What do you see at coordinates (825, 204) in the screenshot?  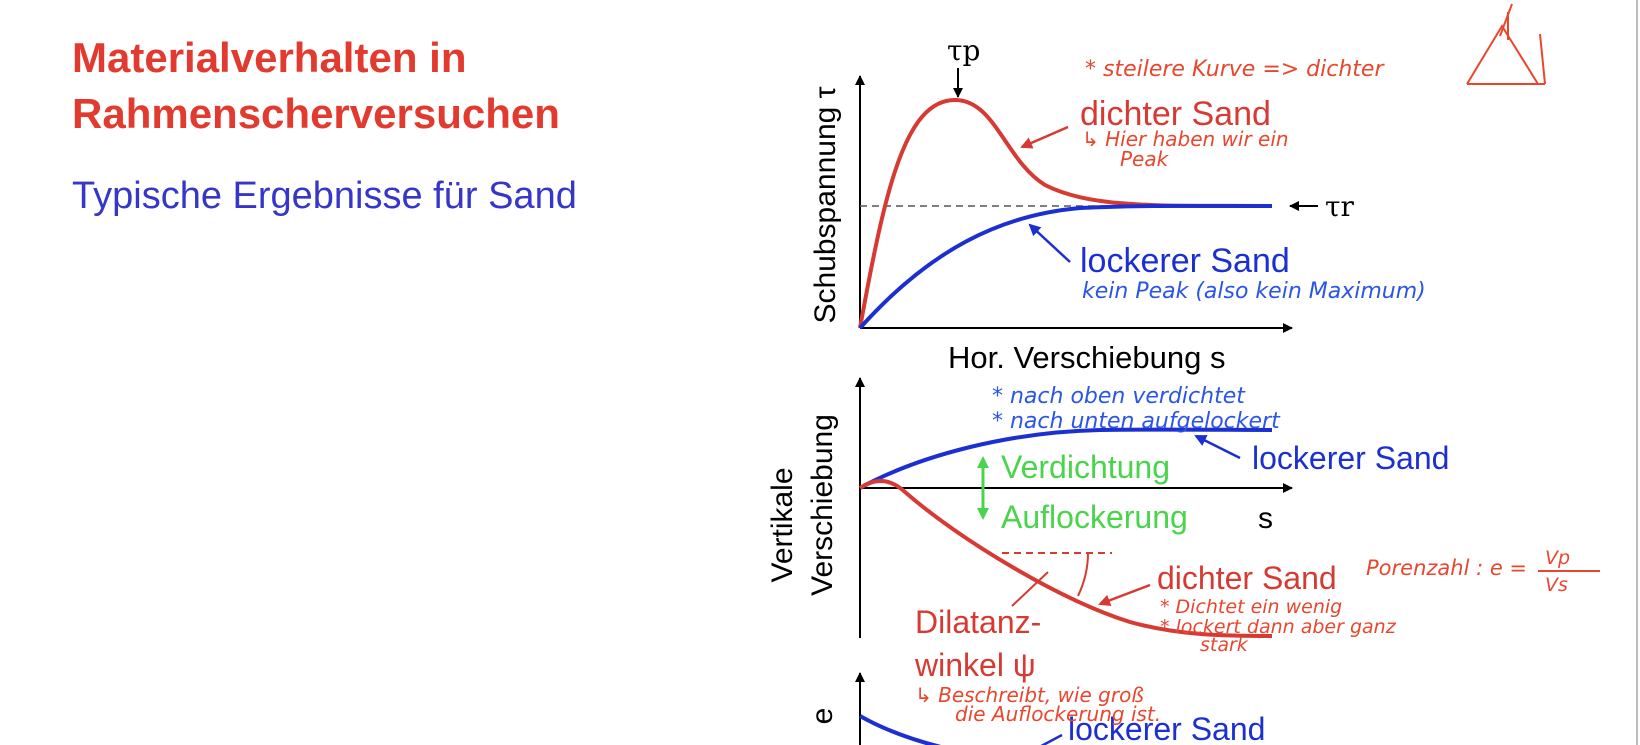 I see `top-y-axis-label: Schubspannung τ` at bounding box center [825, 204].